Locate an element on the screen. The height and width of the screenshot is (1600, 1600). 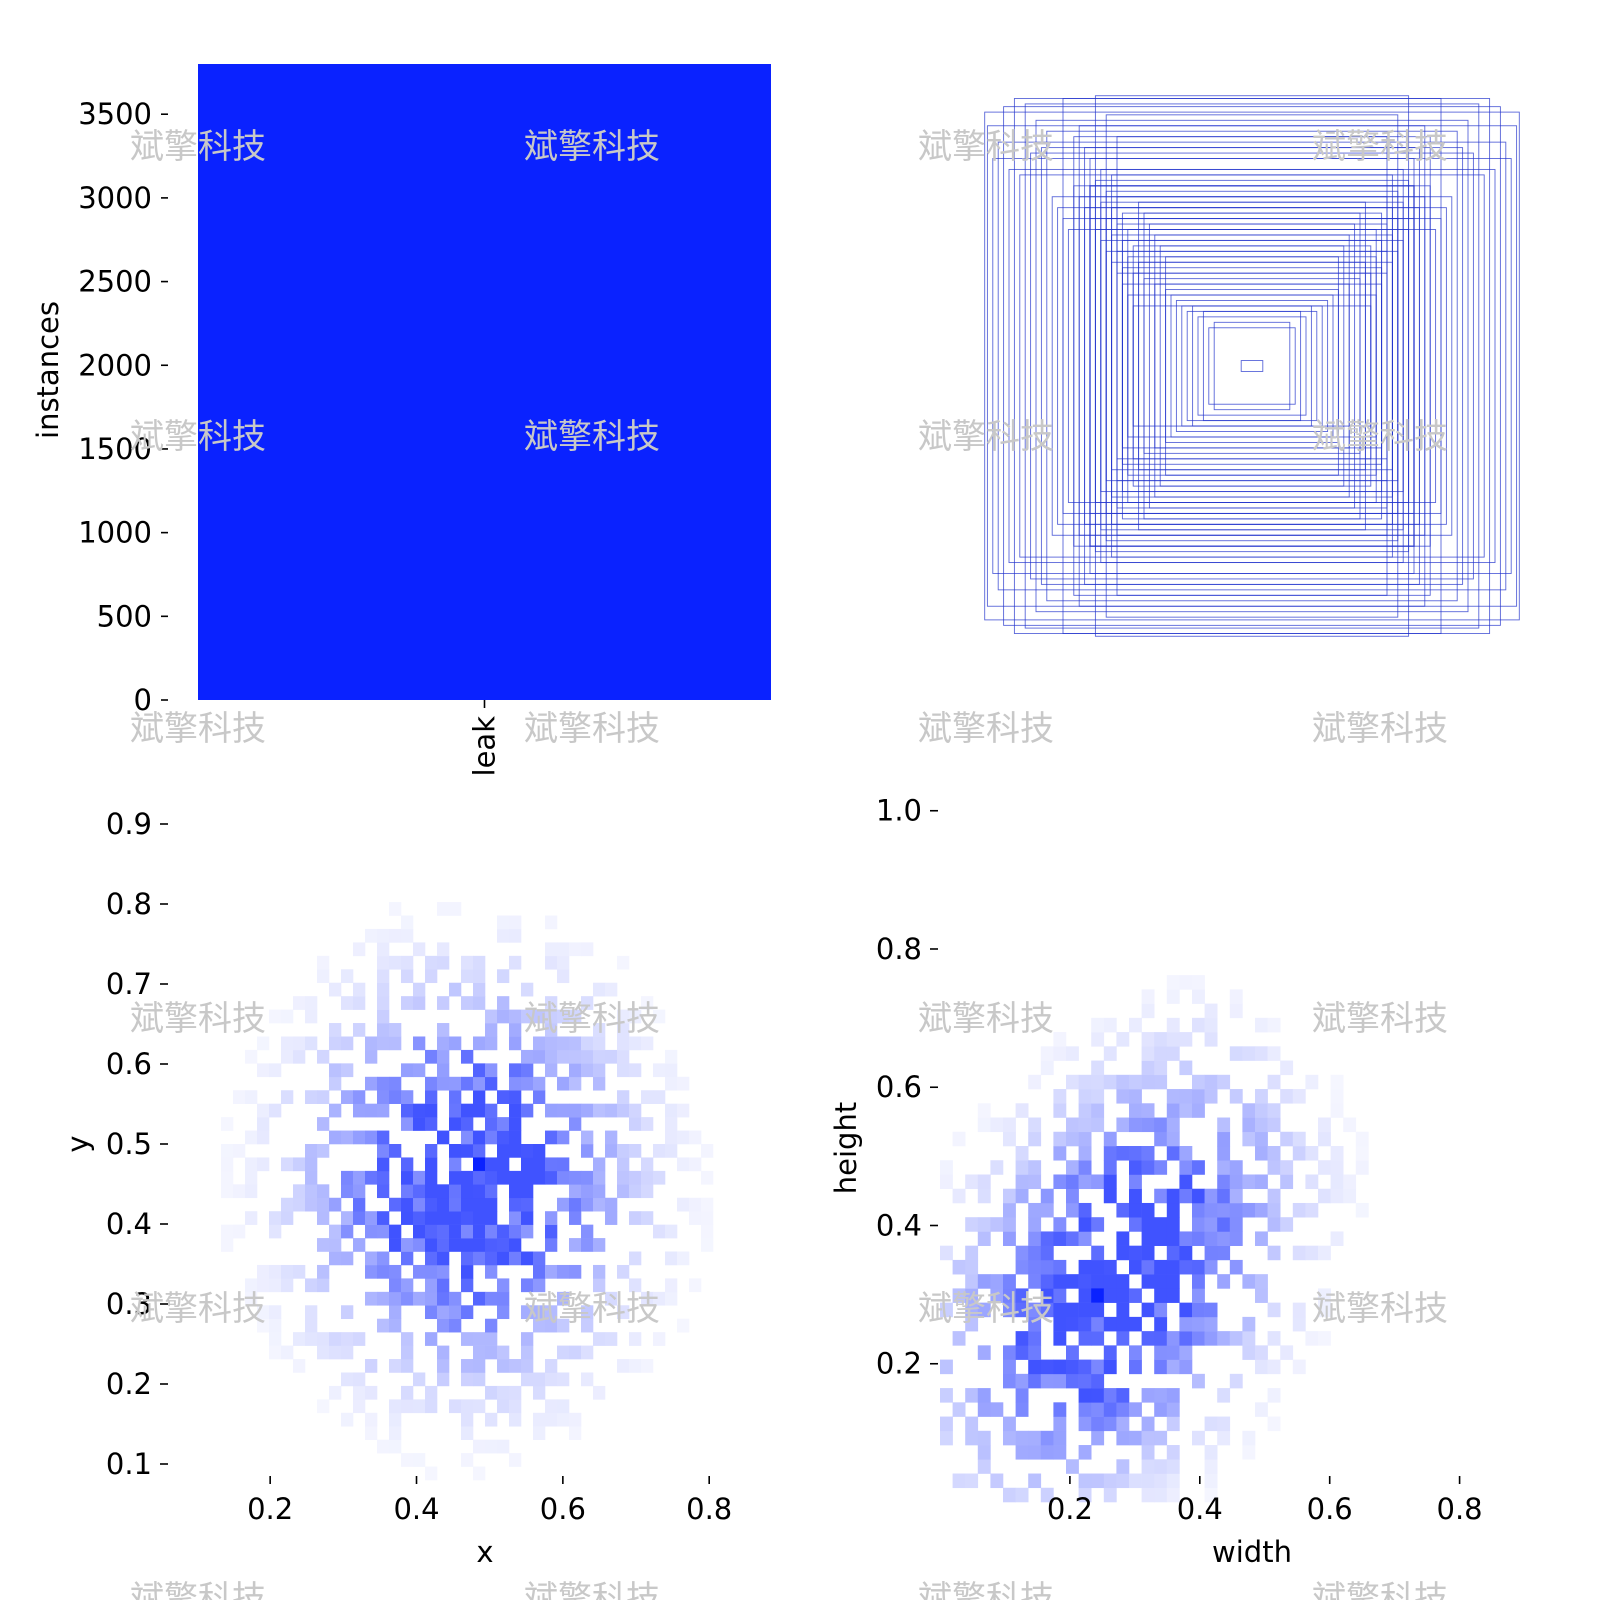
x-axis-label: x is located at coordinates (484, 1552).